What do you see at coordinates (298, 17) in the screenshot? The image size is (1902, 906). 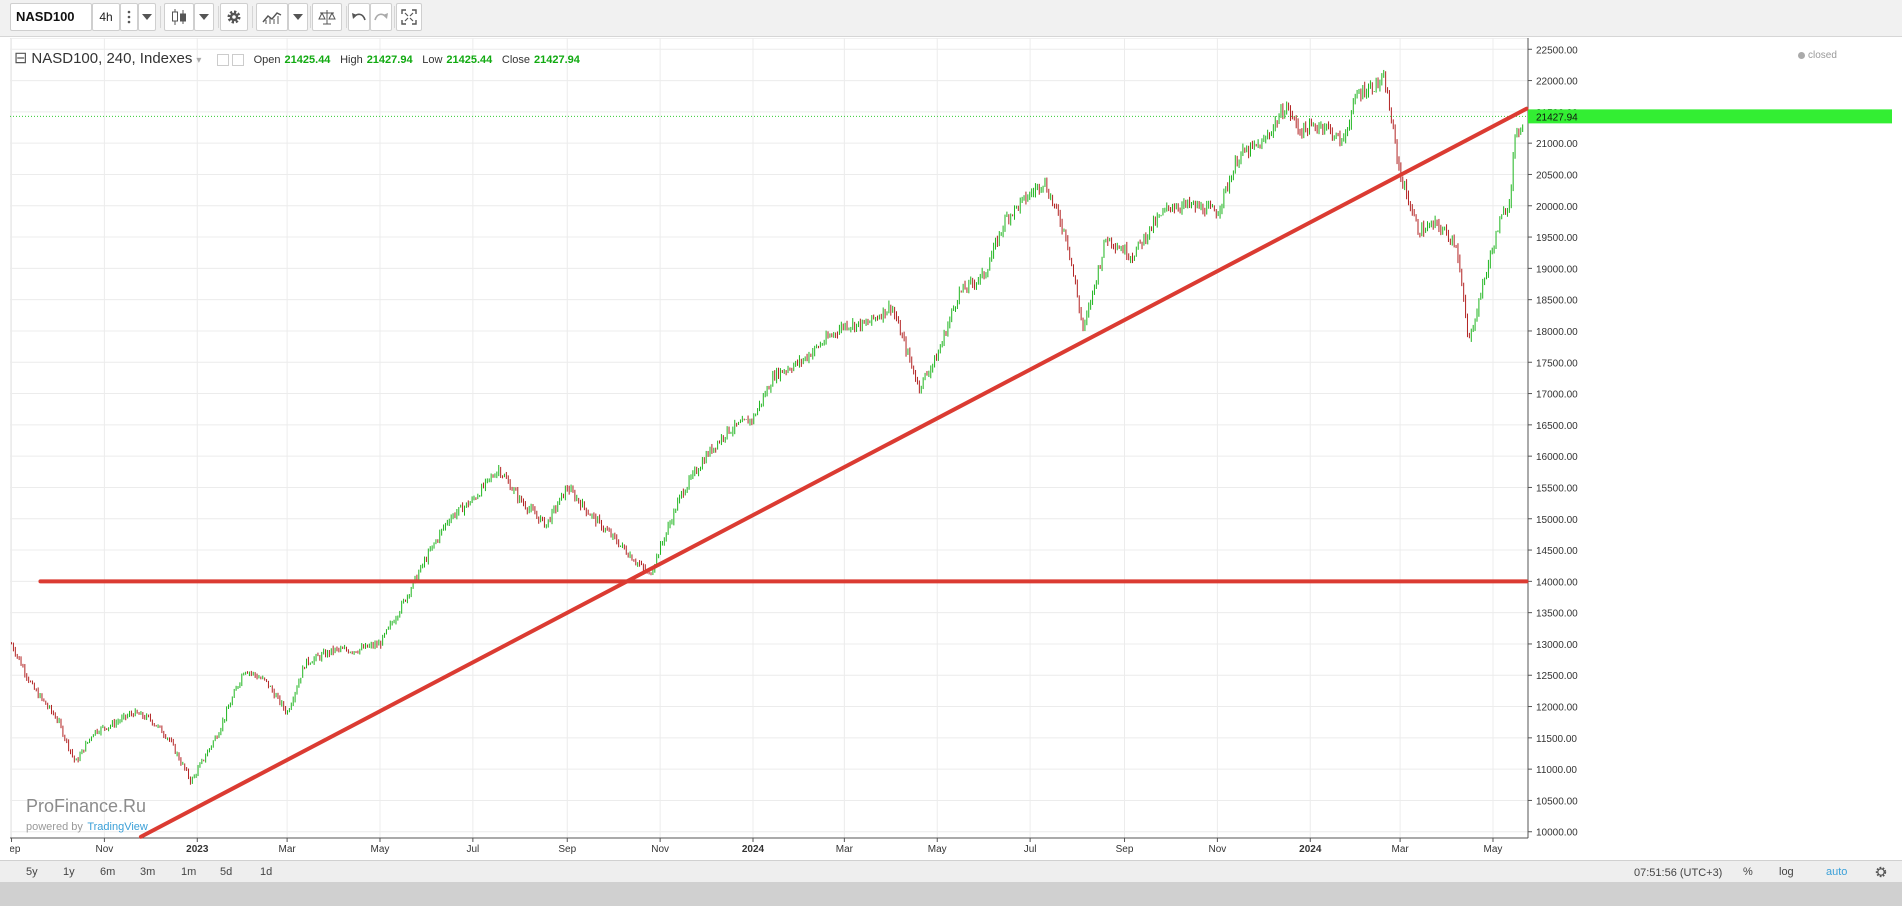 I see `indicators-dropdown-icon` at bounding box center [298, 17].